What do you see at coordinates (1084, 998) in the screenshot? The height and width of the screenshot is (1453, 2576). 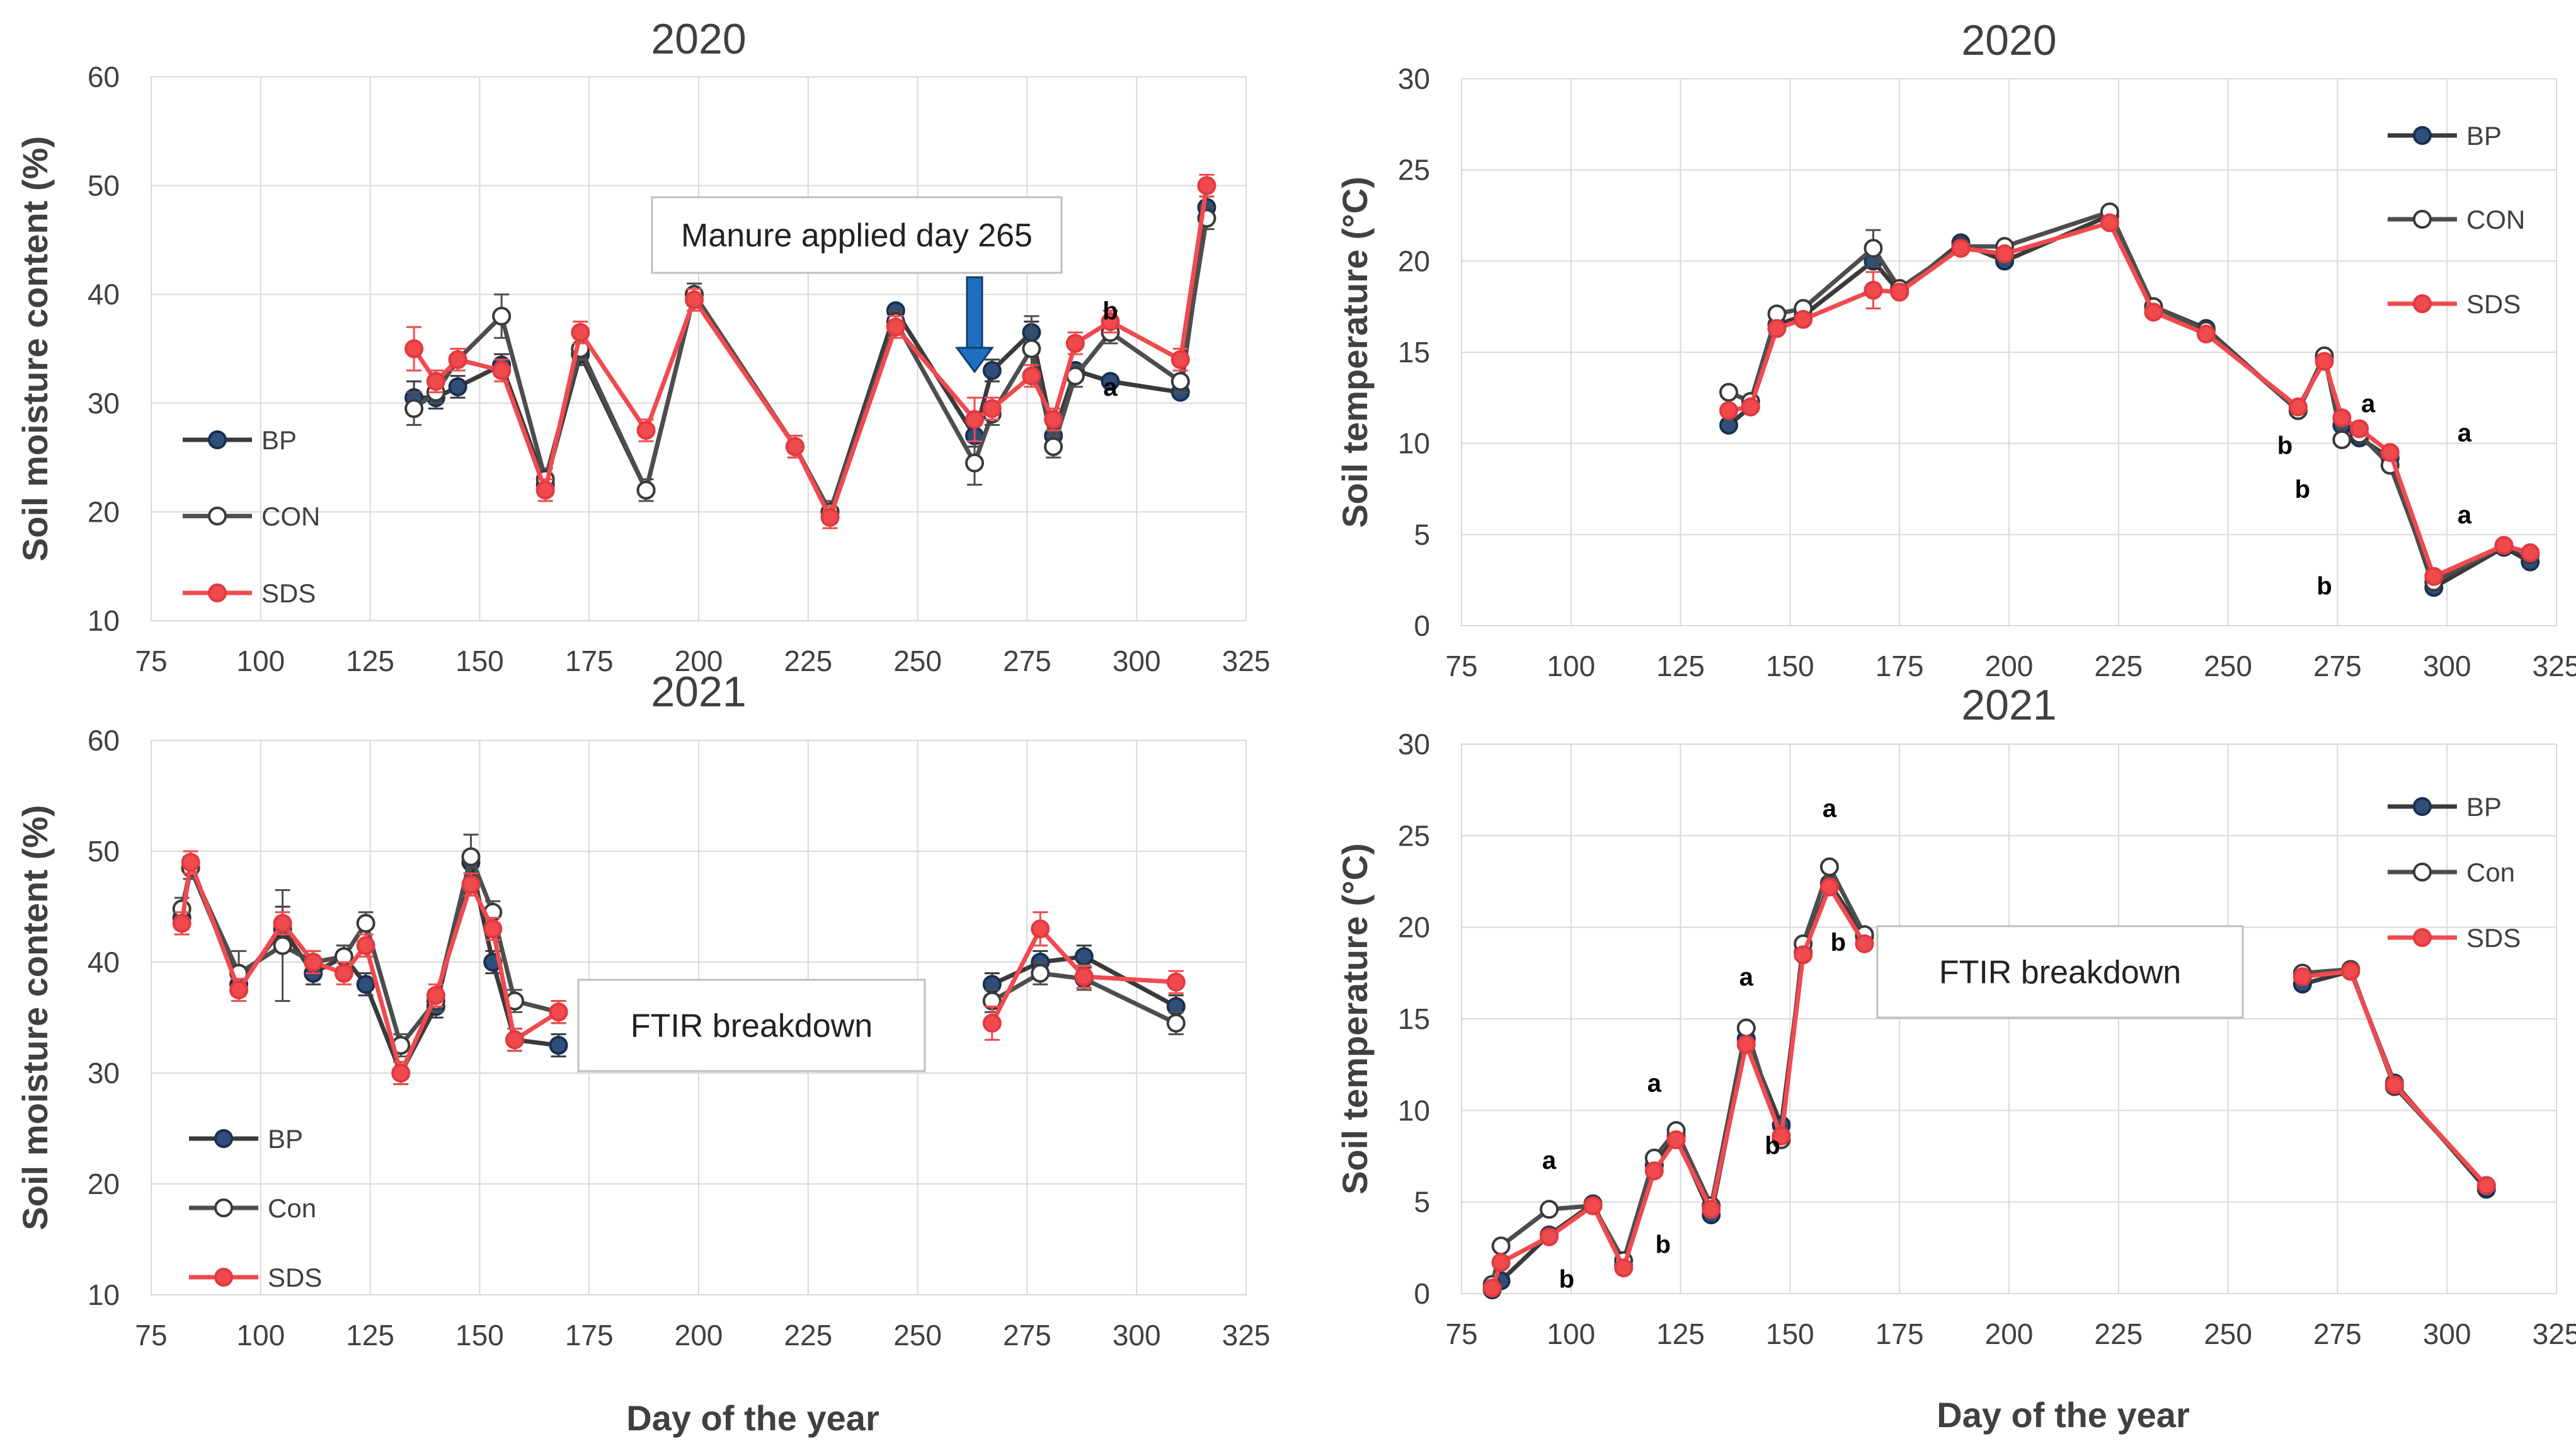 I see `series-line-con` at bounding box center [1084, 998].